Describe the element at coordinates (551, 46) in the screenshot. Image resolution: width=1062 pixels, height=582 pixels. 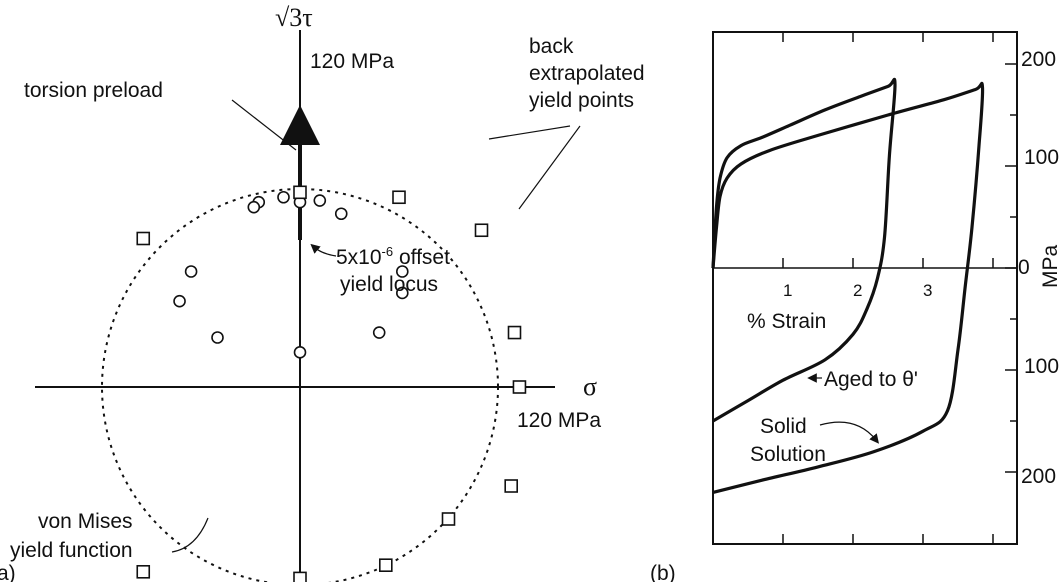
I see `back-extrapolated-line-1: back` at that location.